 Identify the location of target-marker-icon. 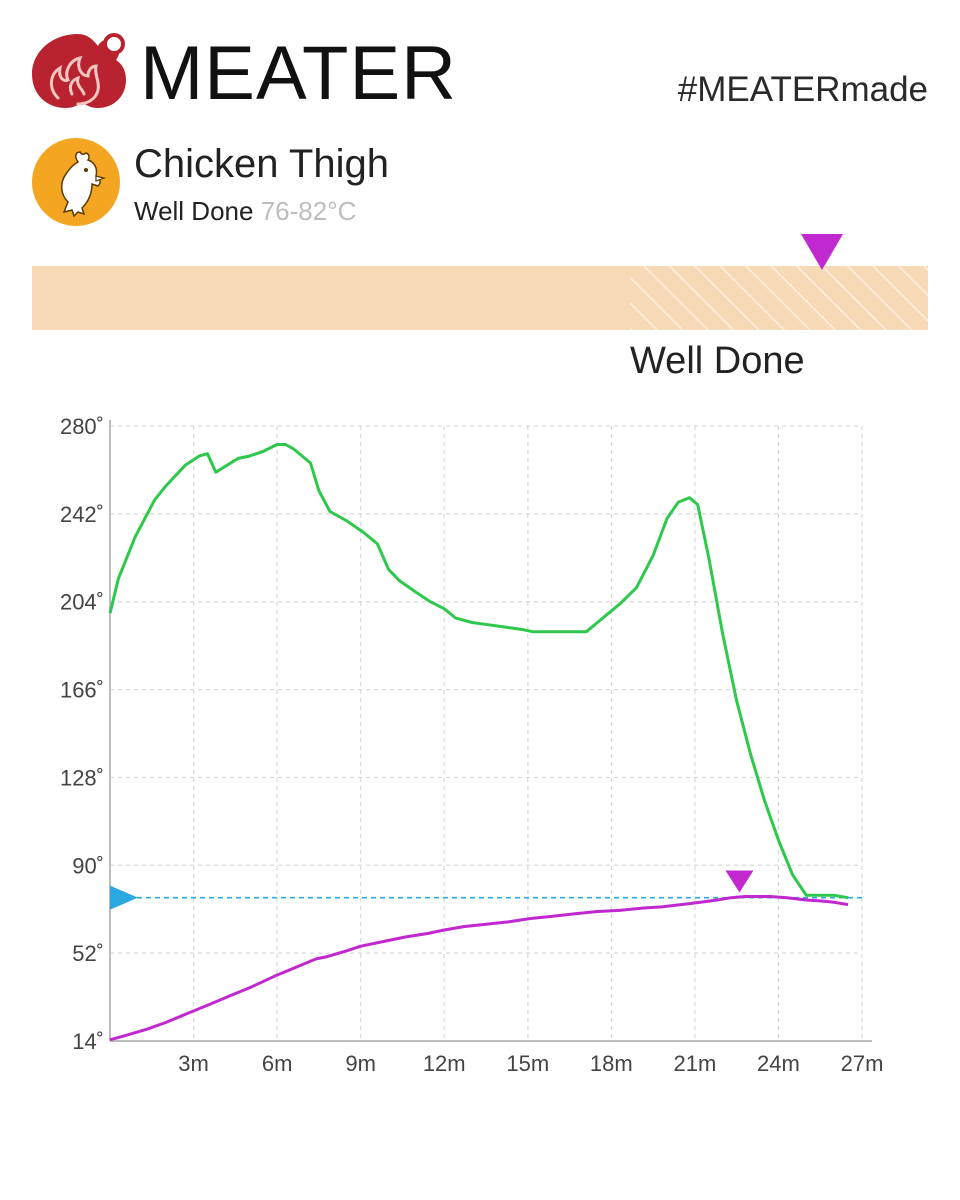
(822, 252).